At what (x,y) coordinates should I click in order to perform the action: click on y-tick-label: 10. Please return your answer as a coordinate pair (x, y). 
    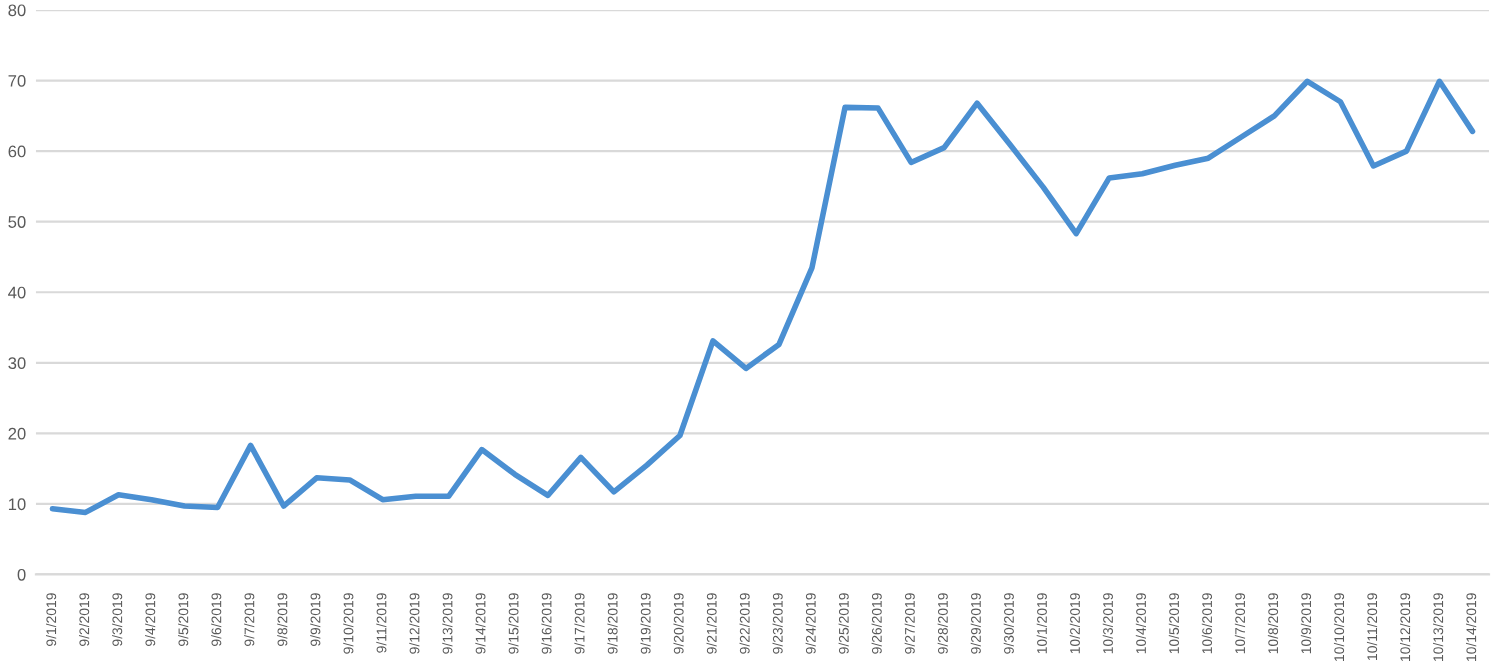
    Looking at the image, I should click on (17, 504).